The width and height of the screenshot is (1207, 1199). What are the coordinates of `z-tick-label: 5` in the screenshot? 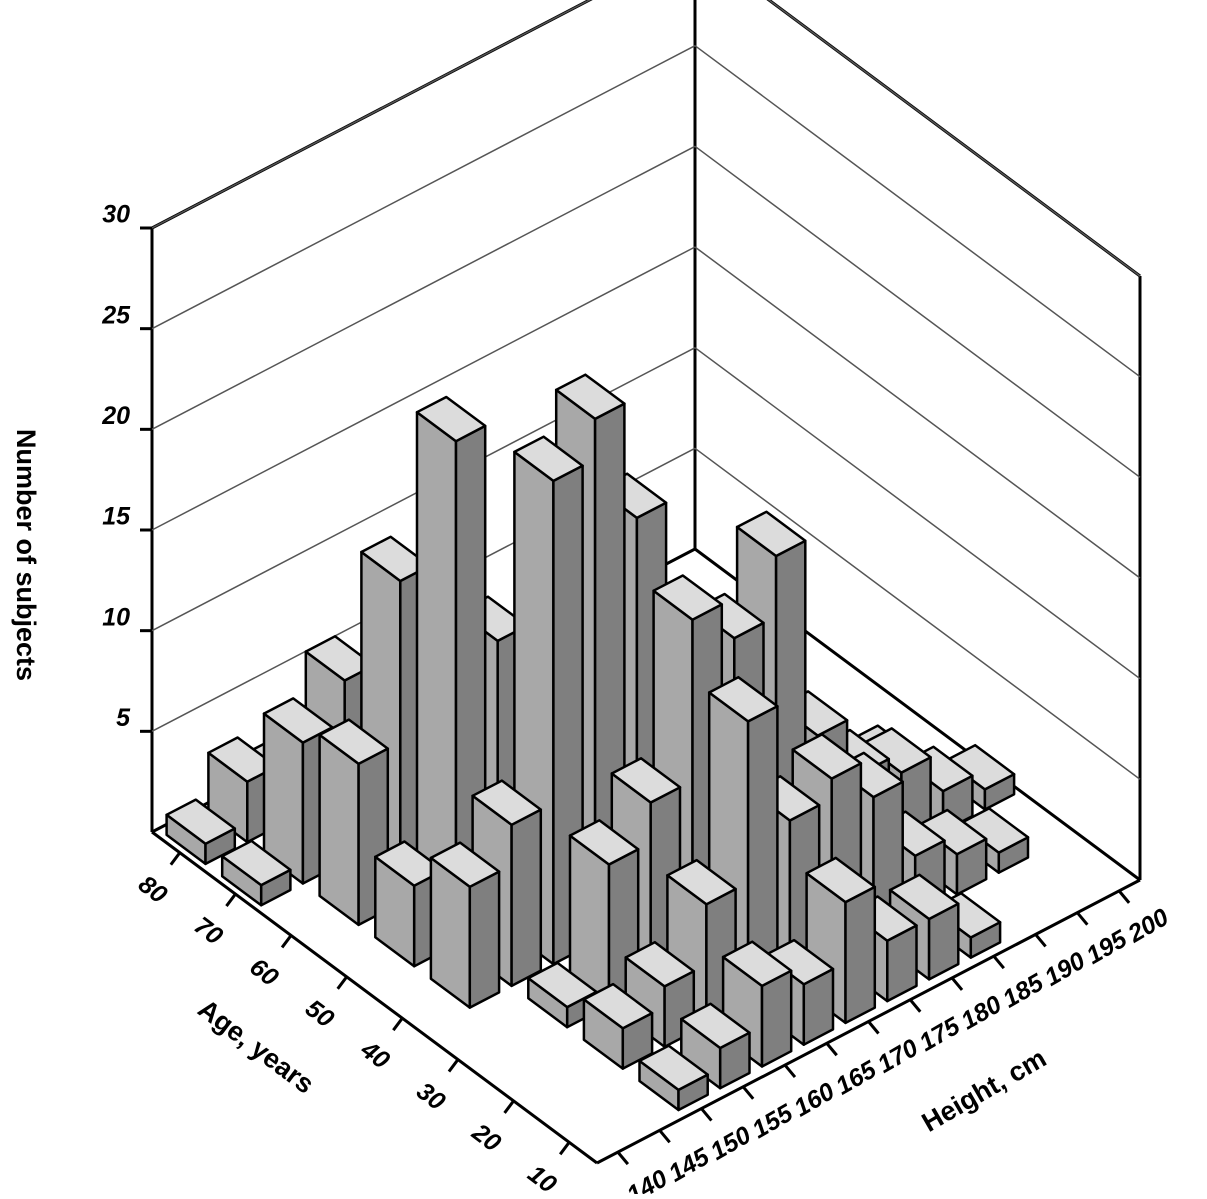 It's located at (123, 718).